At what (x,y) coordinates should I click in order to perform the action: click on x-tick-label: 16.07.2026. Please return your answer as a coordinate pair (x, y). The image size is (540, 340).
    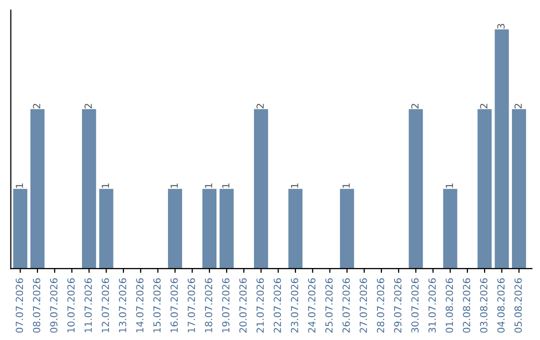
    Looking at the image, I should click on (174, 305).